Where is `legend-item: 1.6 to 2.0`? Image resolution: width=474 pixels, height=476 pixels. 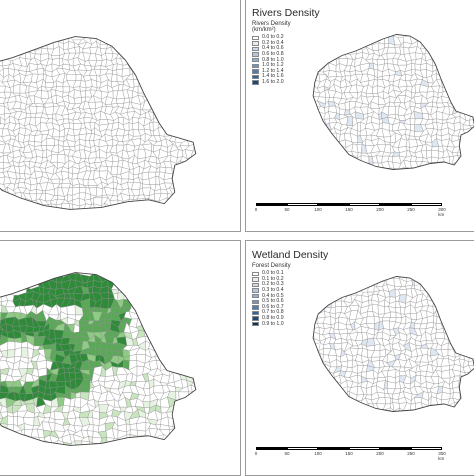
legend-item: 1.6 to 2.0 is located at coordinates (271, 83).